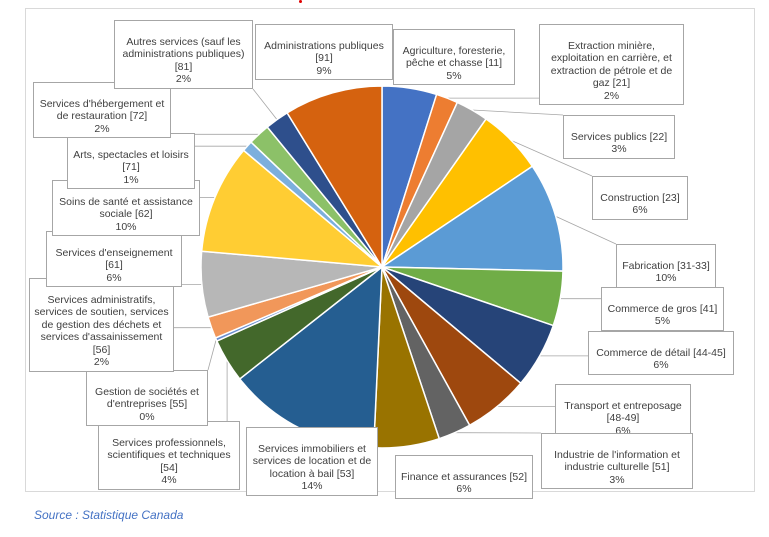 This screenshot has height=537, width=769. What do you see at coordinates (661, 353) in the screenshot?
I see `label-commerce-detail: Commerce de détail [44-45] 6%` at bounding box center [661, 353].